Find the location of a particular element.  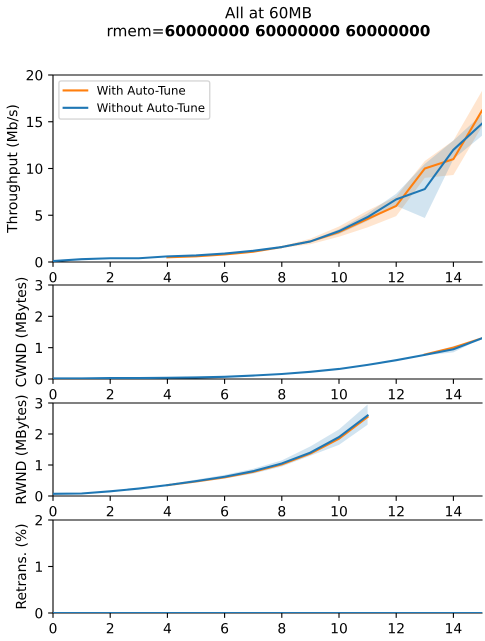

legend-label: Without Auto-Tune is located at coordinates (150, 107).